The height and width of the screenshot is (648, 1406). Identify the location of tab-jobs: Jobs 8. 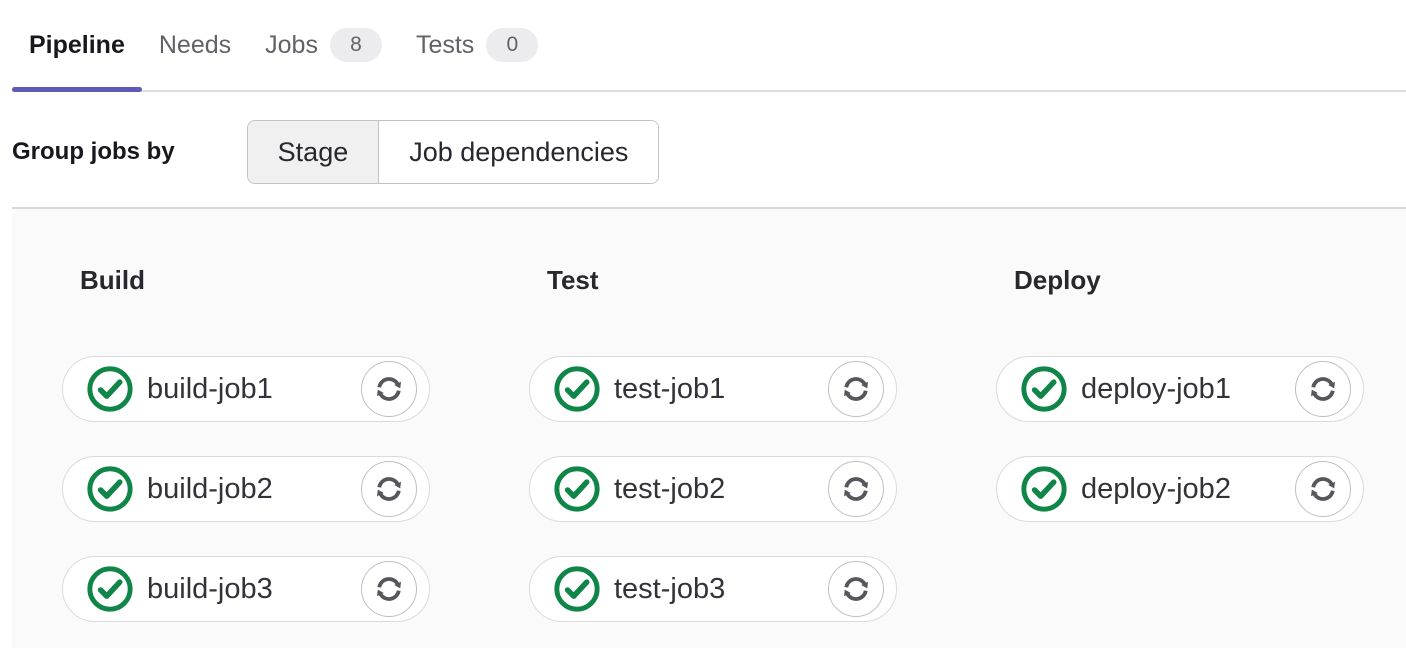
(323, 45).